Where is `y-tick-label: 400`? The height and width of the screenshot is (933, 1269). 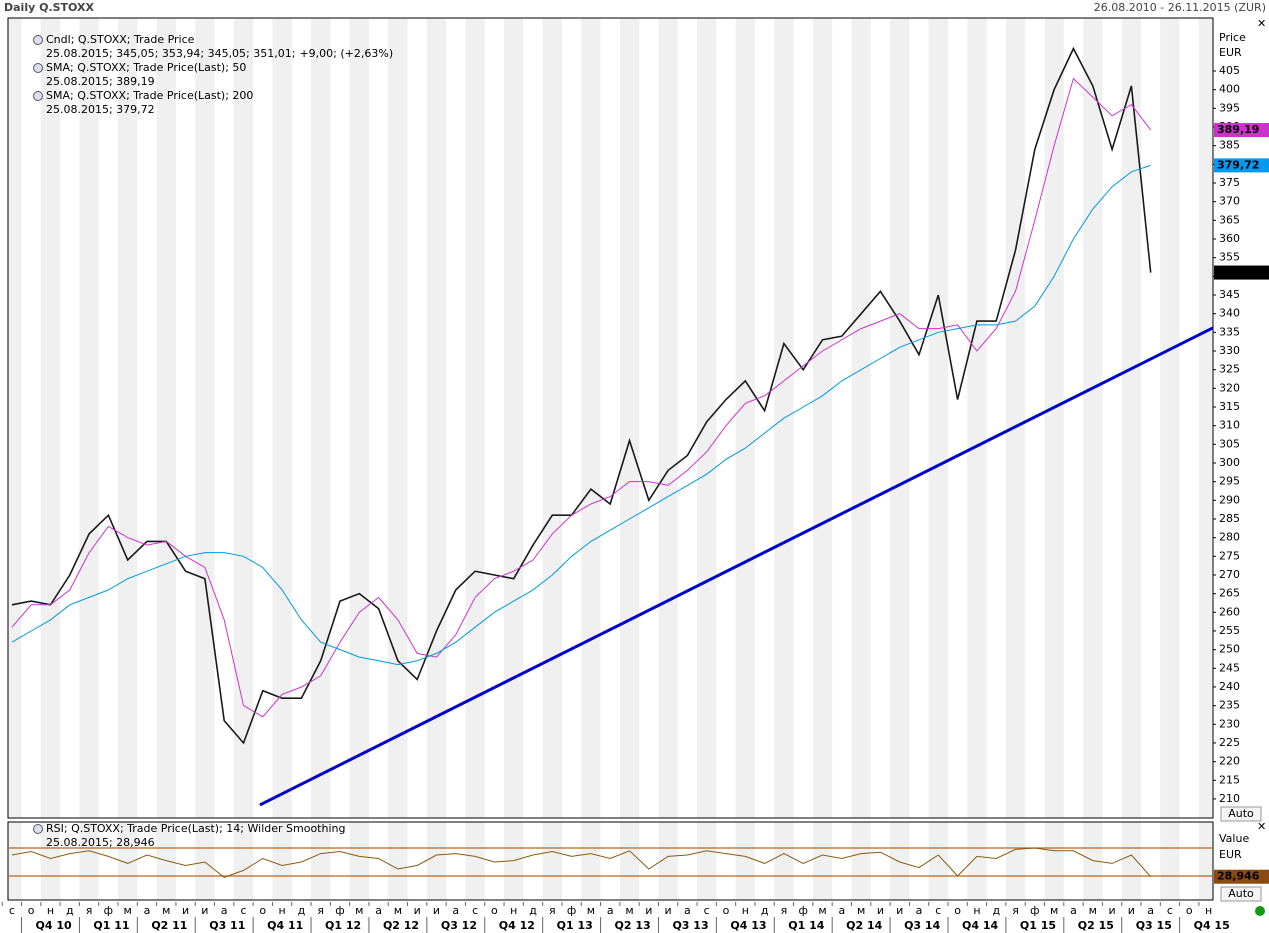 y-tick-label: 400 is located at coordinates (1229, 89).